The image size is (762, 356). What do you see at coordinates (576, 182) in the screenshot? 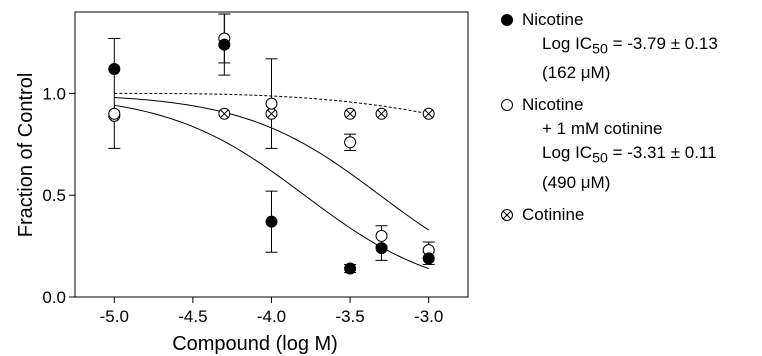
I see `legend-concentration: (490 μM)` at bounding box center [576, 182].